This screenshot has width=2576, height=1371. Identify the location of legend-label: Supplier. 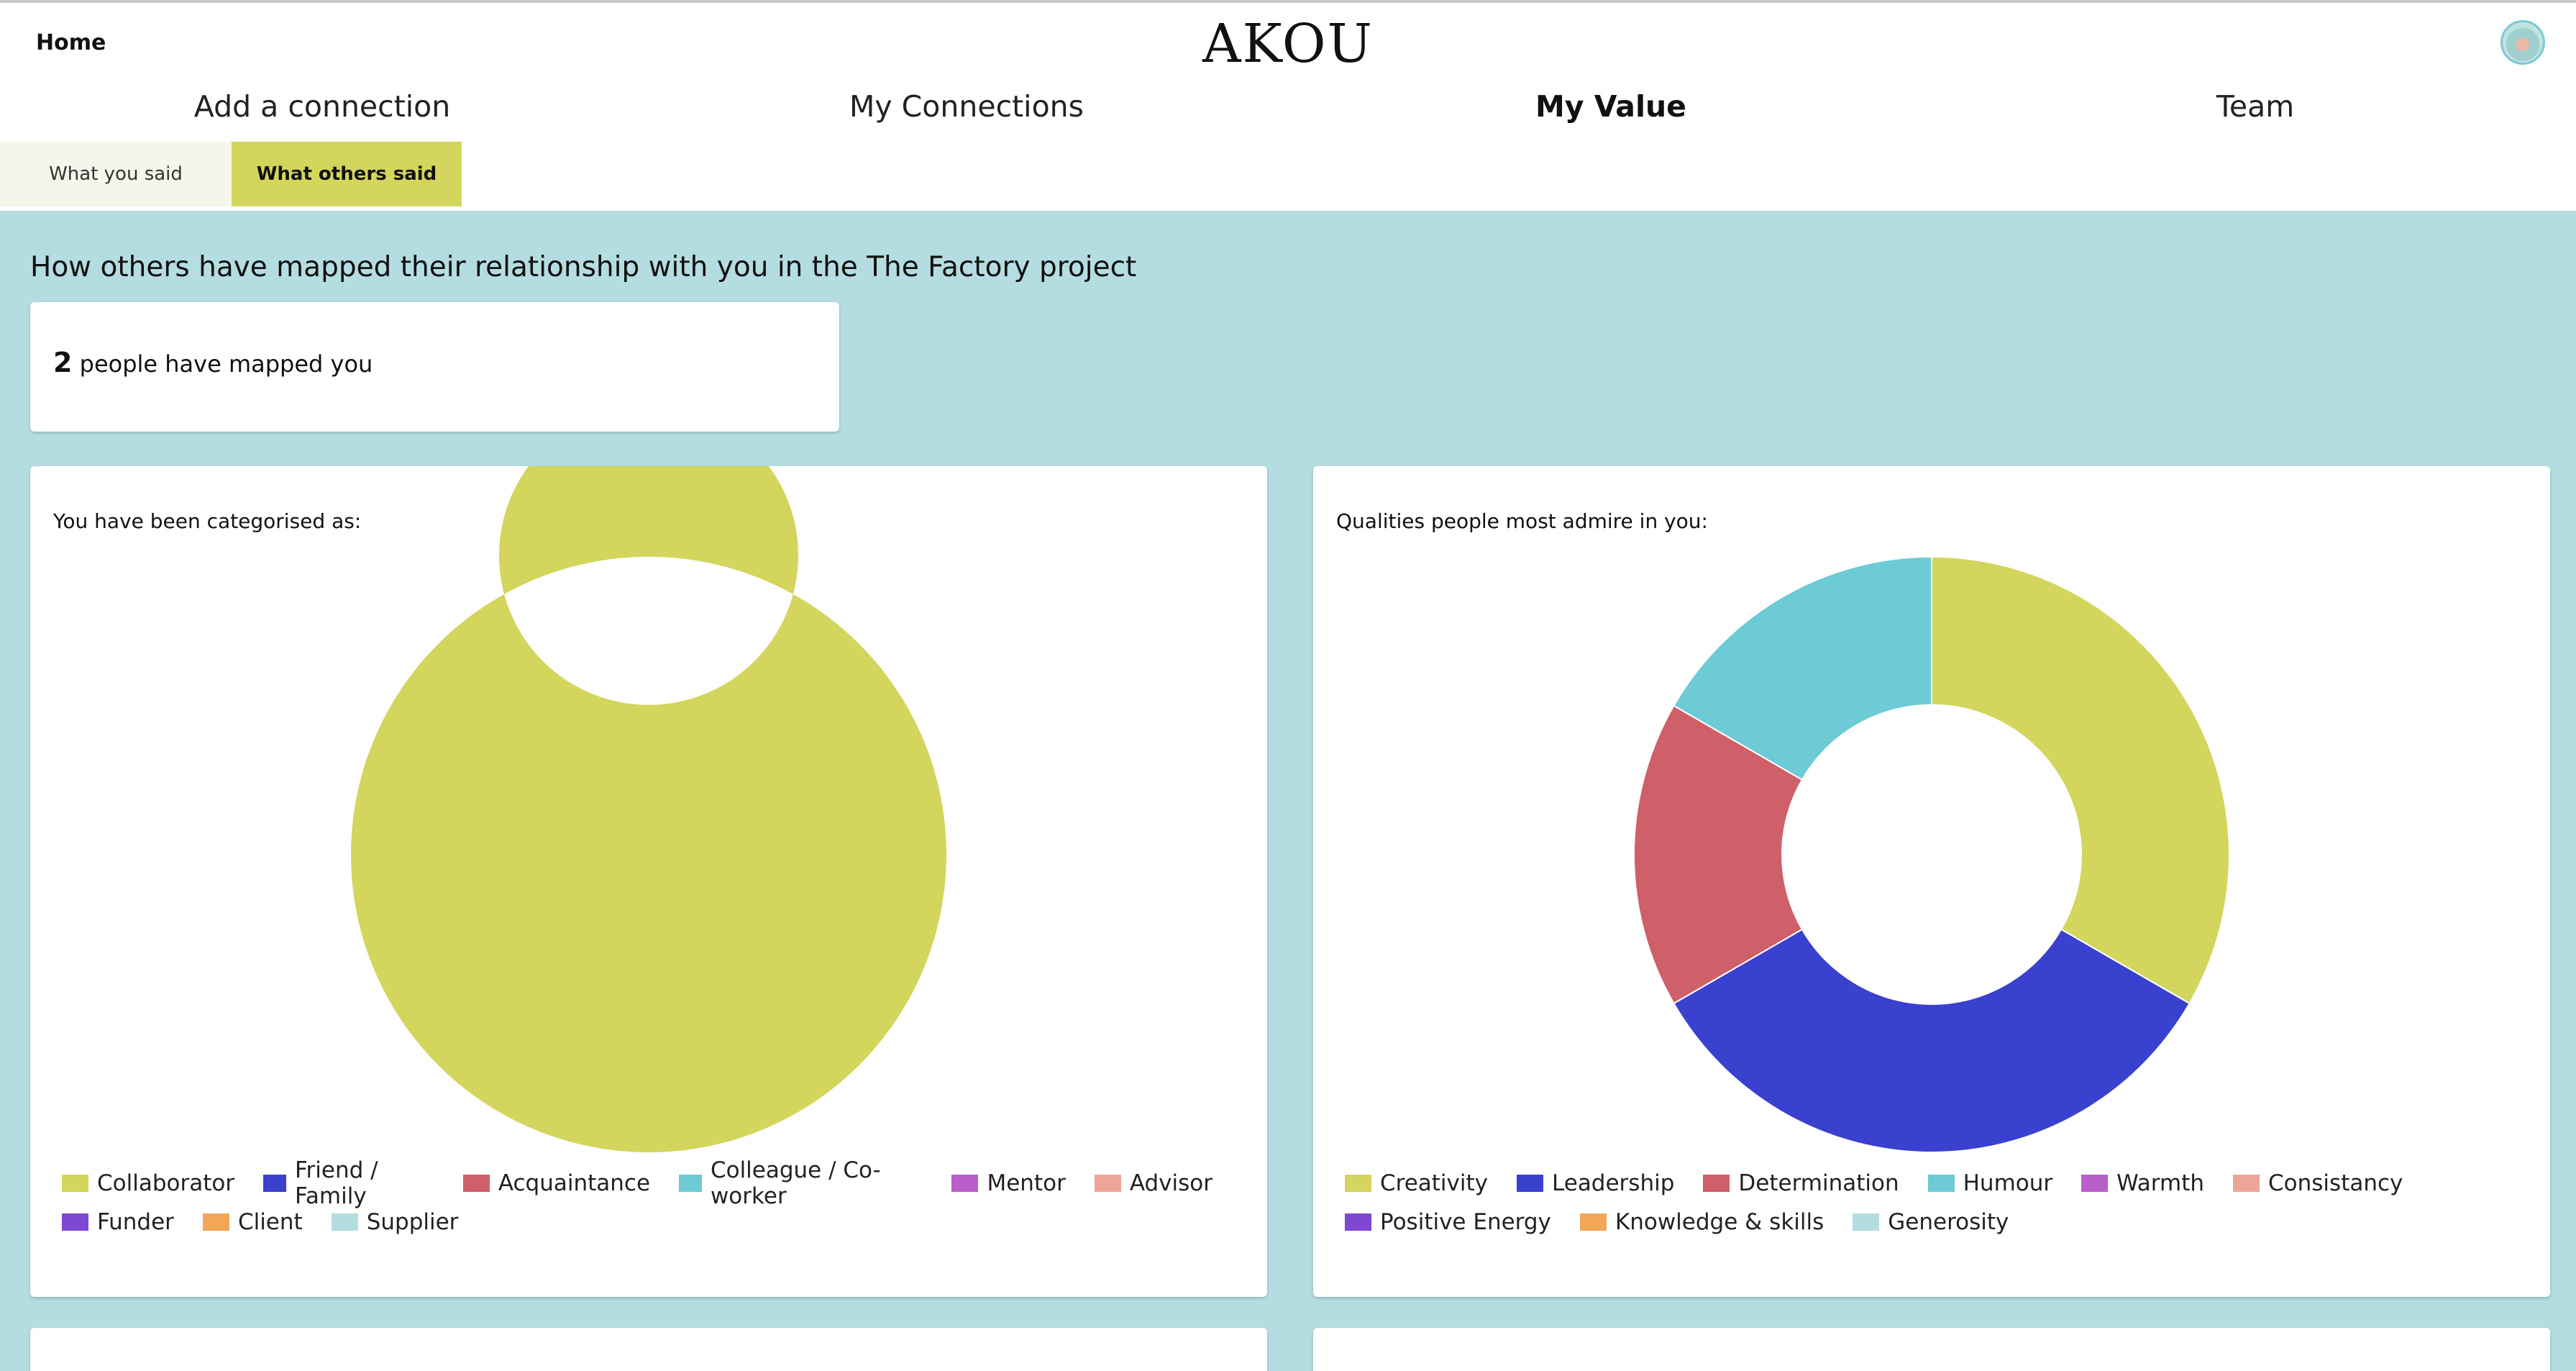
(412, 1222).